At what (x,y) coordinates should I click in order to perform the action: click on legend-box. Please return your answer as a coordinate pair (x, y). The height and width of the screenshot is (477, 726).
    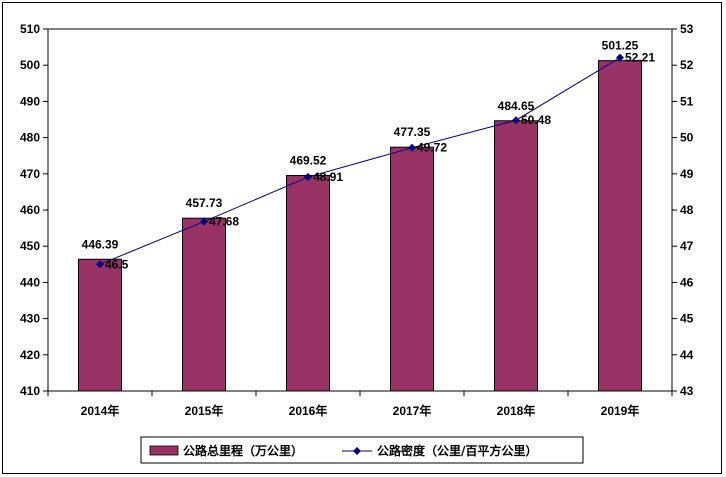
    Looking at the image, I should click on (362, 450).